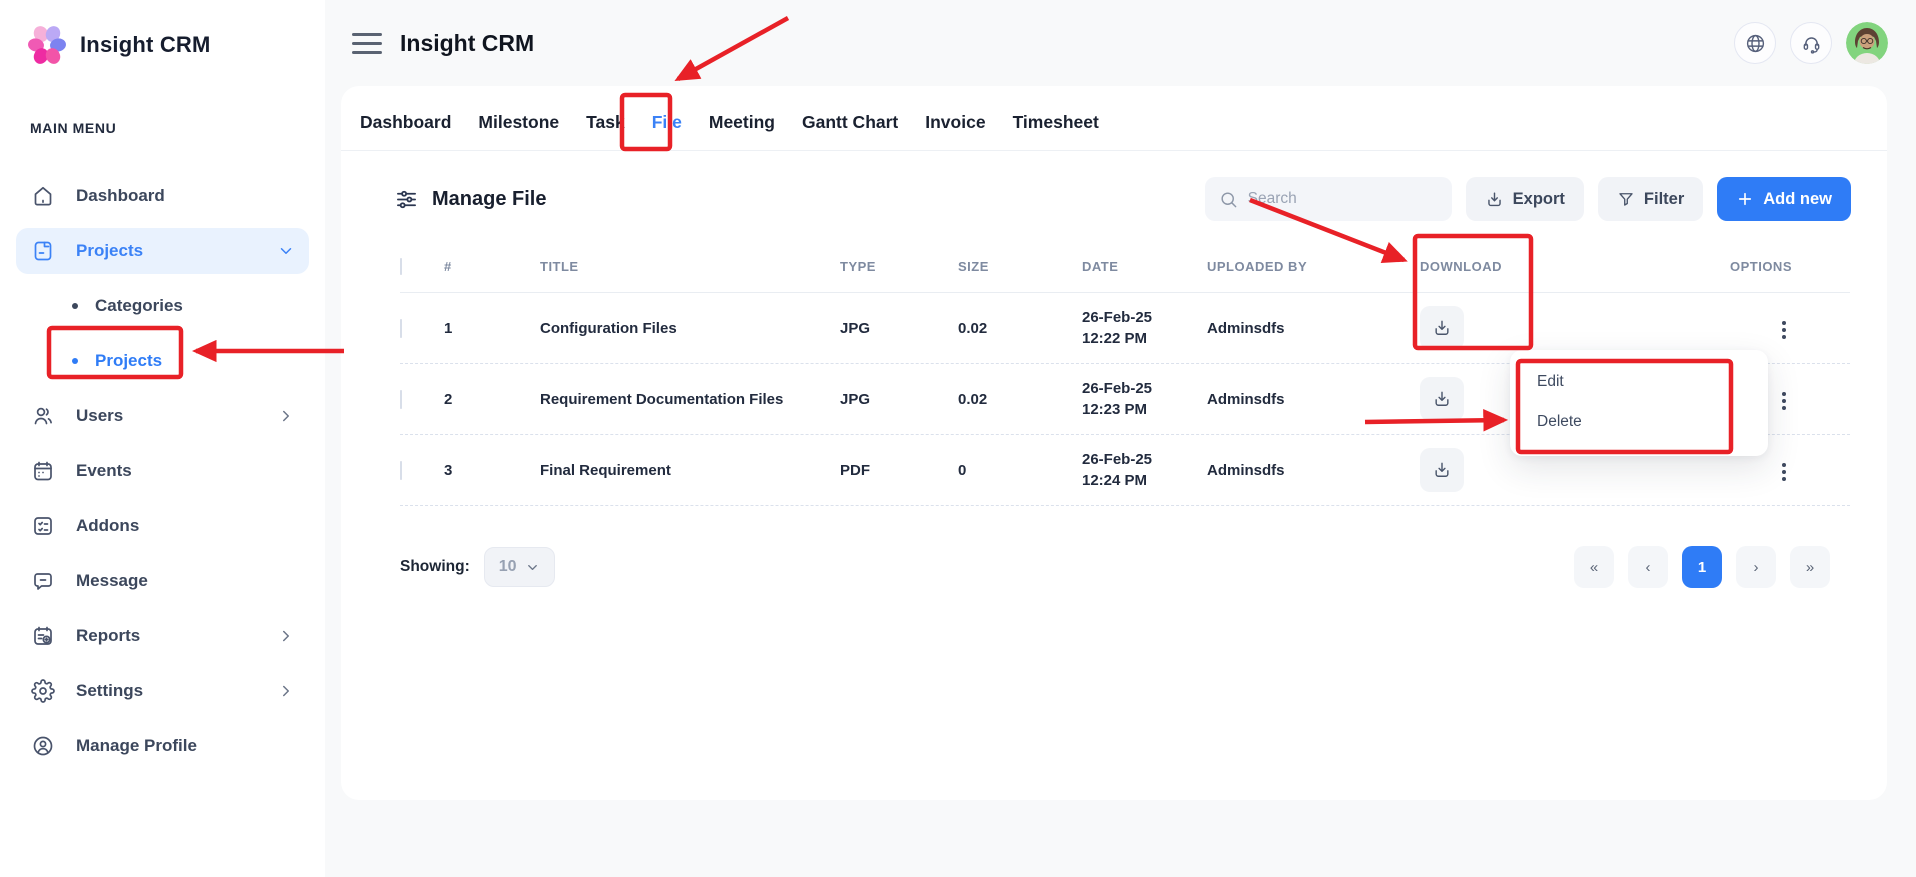 This screenshot has height=877, width=1916. What do you see at coordinates (162, 45) in the screenshot?
I see `logo: Insight CRM` at bounding box center [162, 45].